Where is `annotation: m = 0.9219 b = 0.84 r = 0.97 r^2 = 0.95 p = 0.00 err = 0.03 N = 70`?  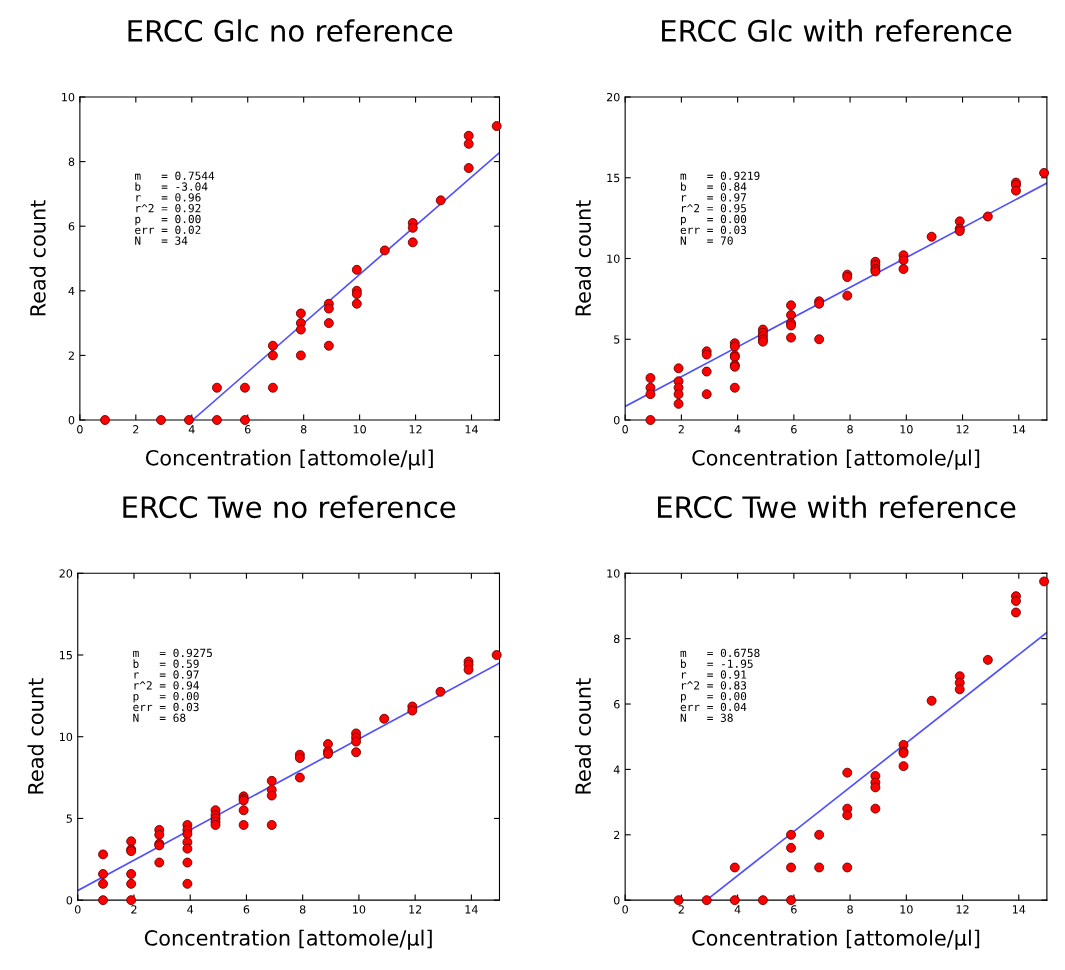 annotation: m = 0.9219 b = 0.84 r = 0.97 r^2 = 0.95 p = 0.00 err = 0.03 N = 70 is located at coordinates (720, 208).